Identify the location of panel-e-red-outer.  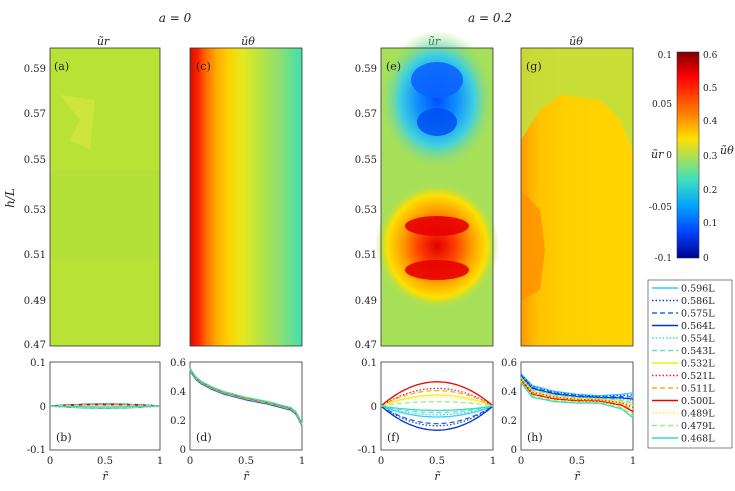
(437, 246).